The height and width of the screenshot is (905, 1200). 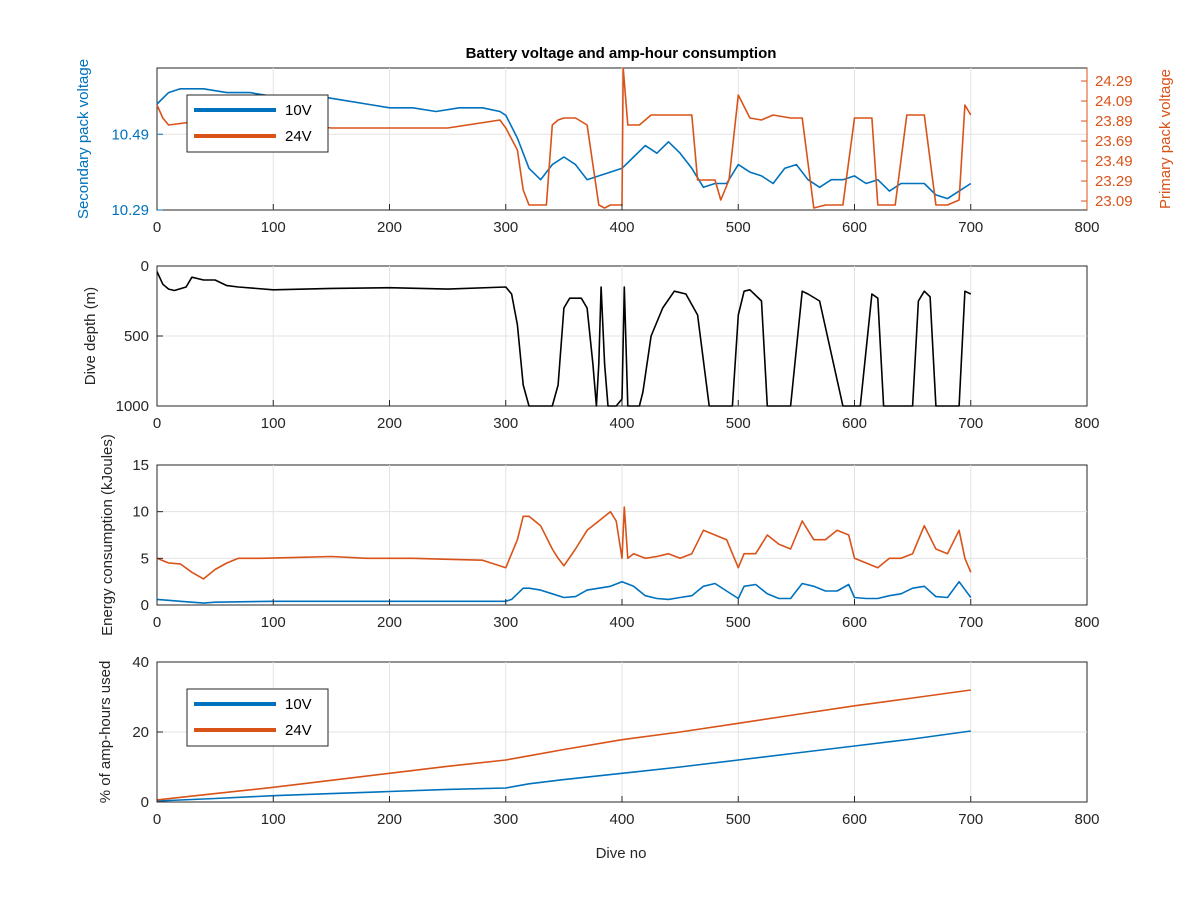 What do you see at coordinates (1114, 81) in the screenshot?
I see `y-tick-label-right: 24.29` at bounding box center [1114, 81].